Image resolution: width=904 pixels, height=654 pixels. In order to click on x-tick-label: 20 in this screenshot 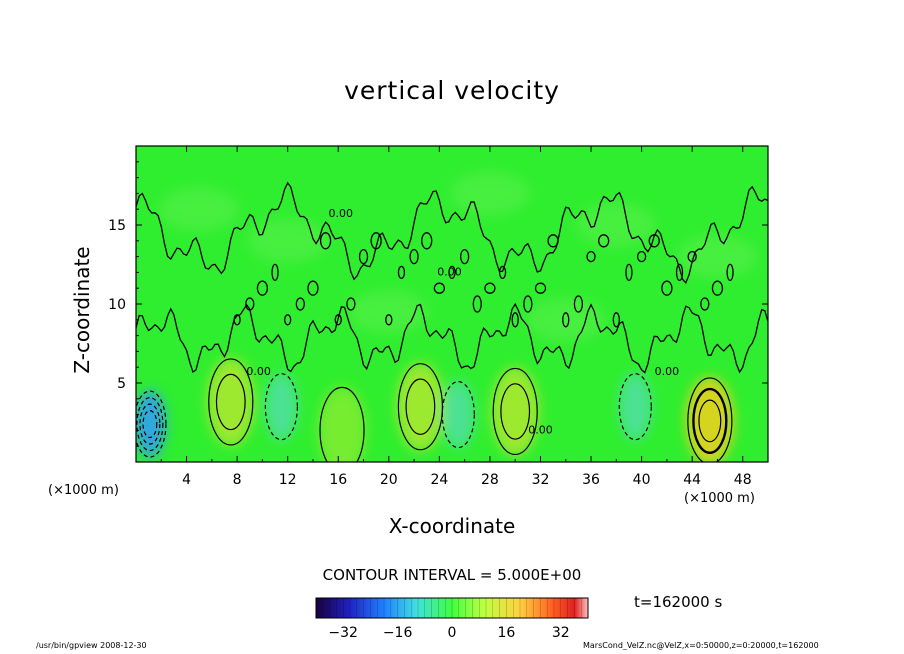, I will do `click(389, 480)`.